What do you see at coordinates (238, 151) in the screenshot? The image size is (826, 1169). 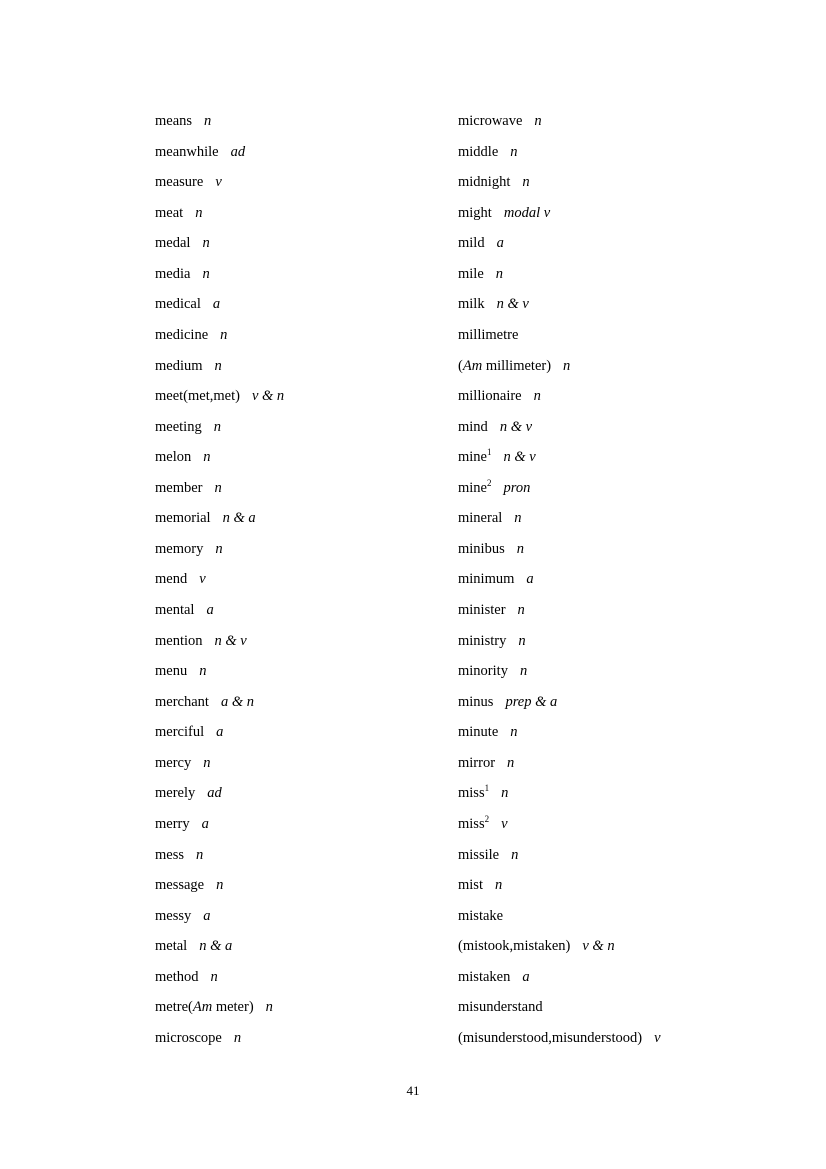 I see `pos-tag: ad` at bounding box center [238, 151].